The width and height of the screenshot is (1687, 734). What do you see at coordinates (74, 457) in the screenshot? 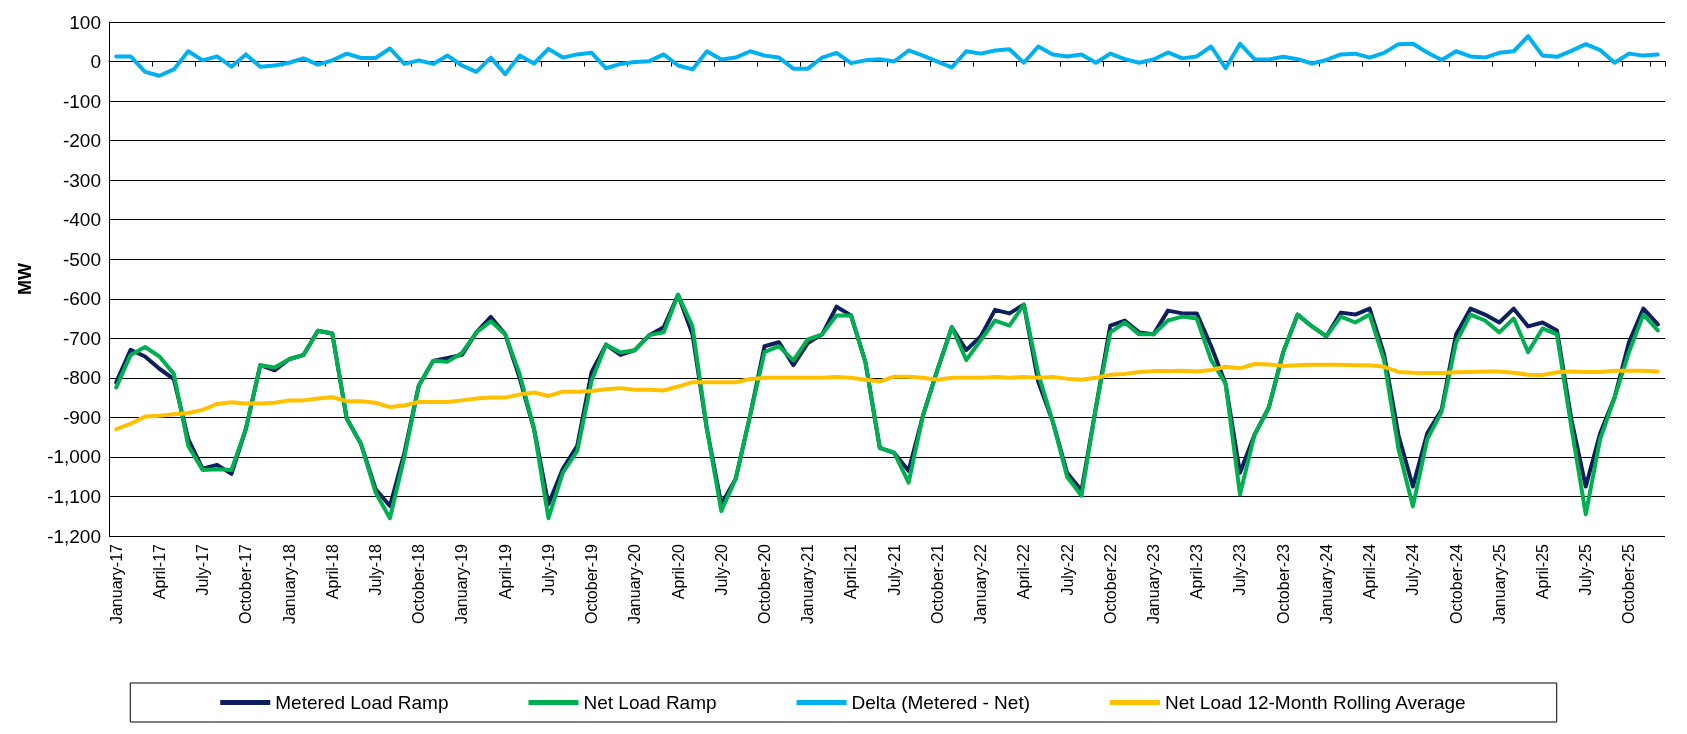
I see `y-tick-label: -1,000` at bounding box center [74, 457].